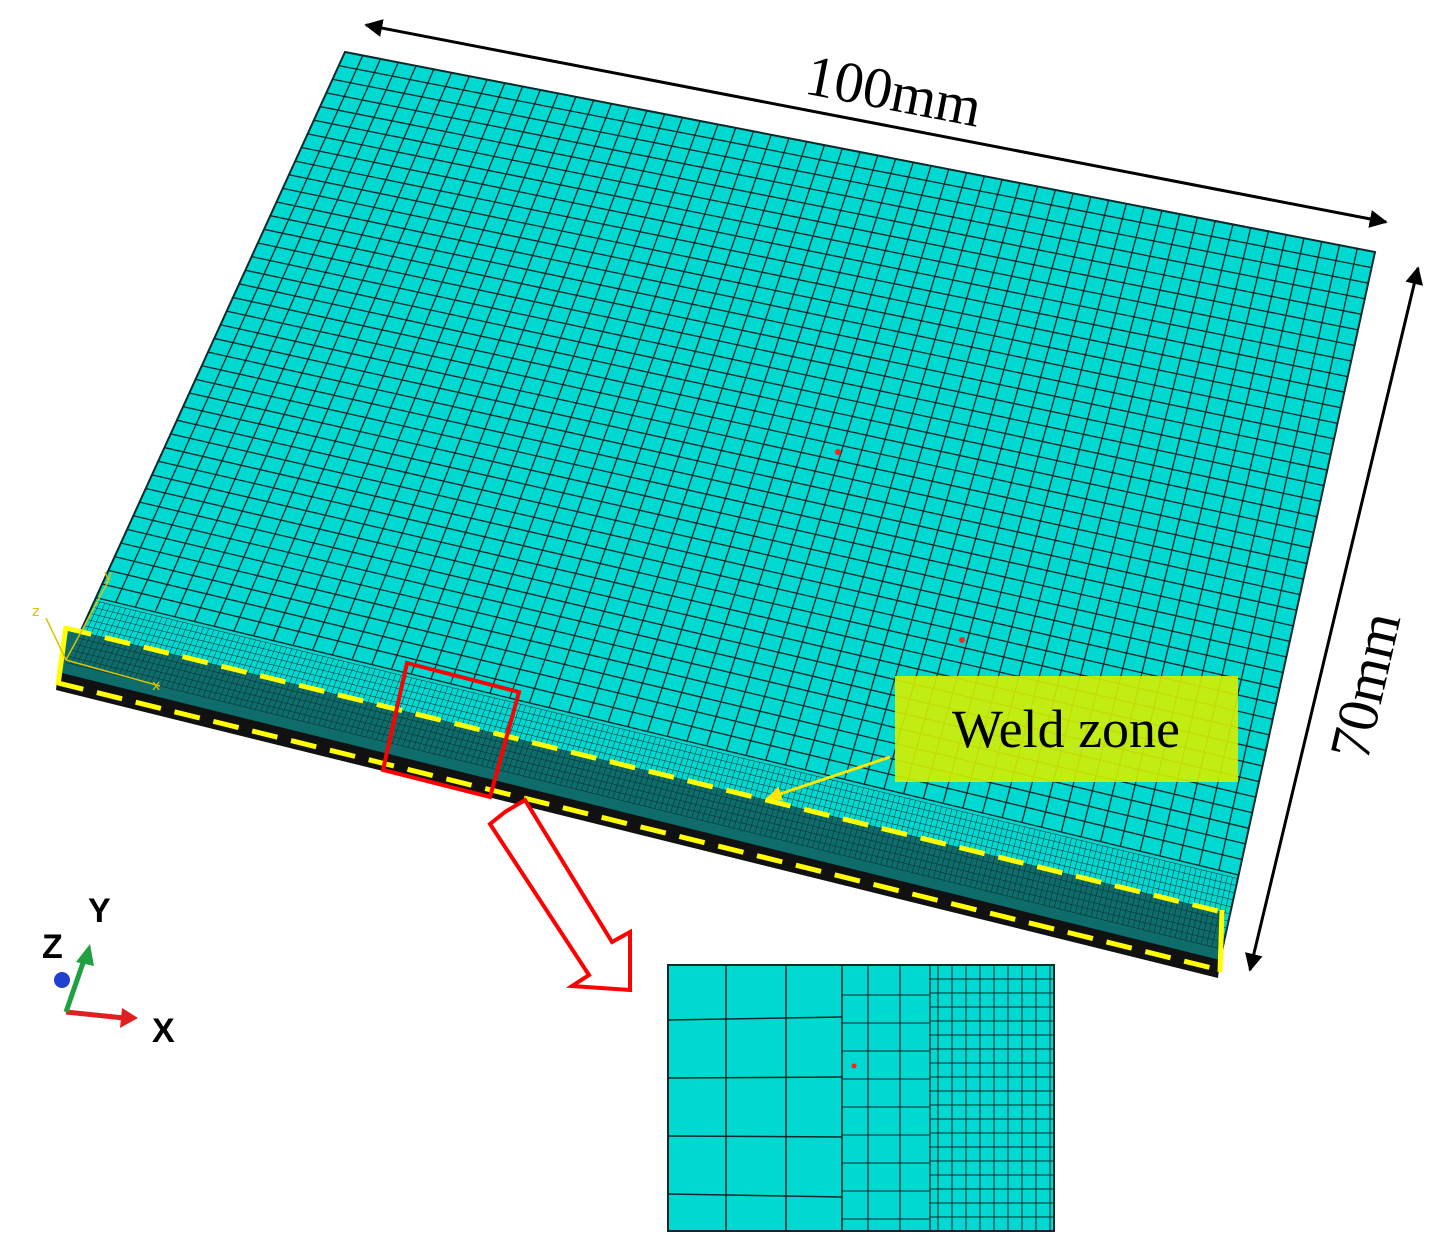 This screenshot has height=1259, width=1444. What do you see at coordinates (559, 895) in the screenshot?
I see `zoom-callout-arrow` at bounding box center [559, 895].